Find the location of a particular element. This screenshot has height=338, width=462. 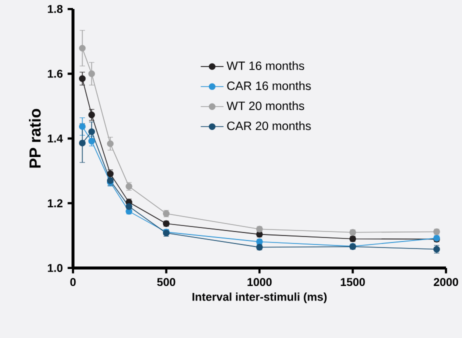

y-tick-label: 1.4 is located at coordinates (55, 138).